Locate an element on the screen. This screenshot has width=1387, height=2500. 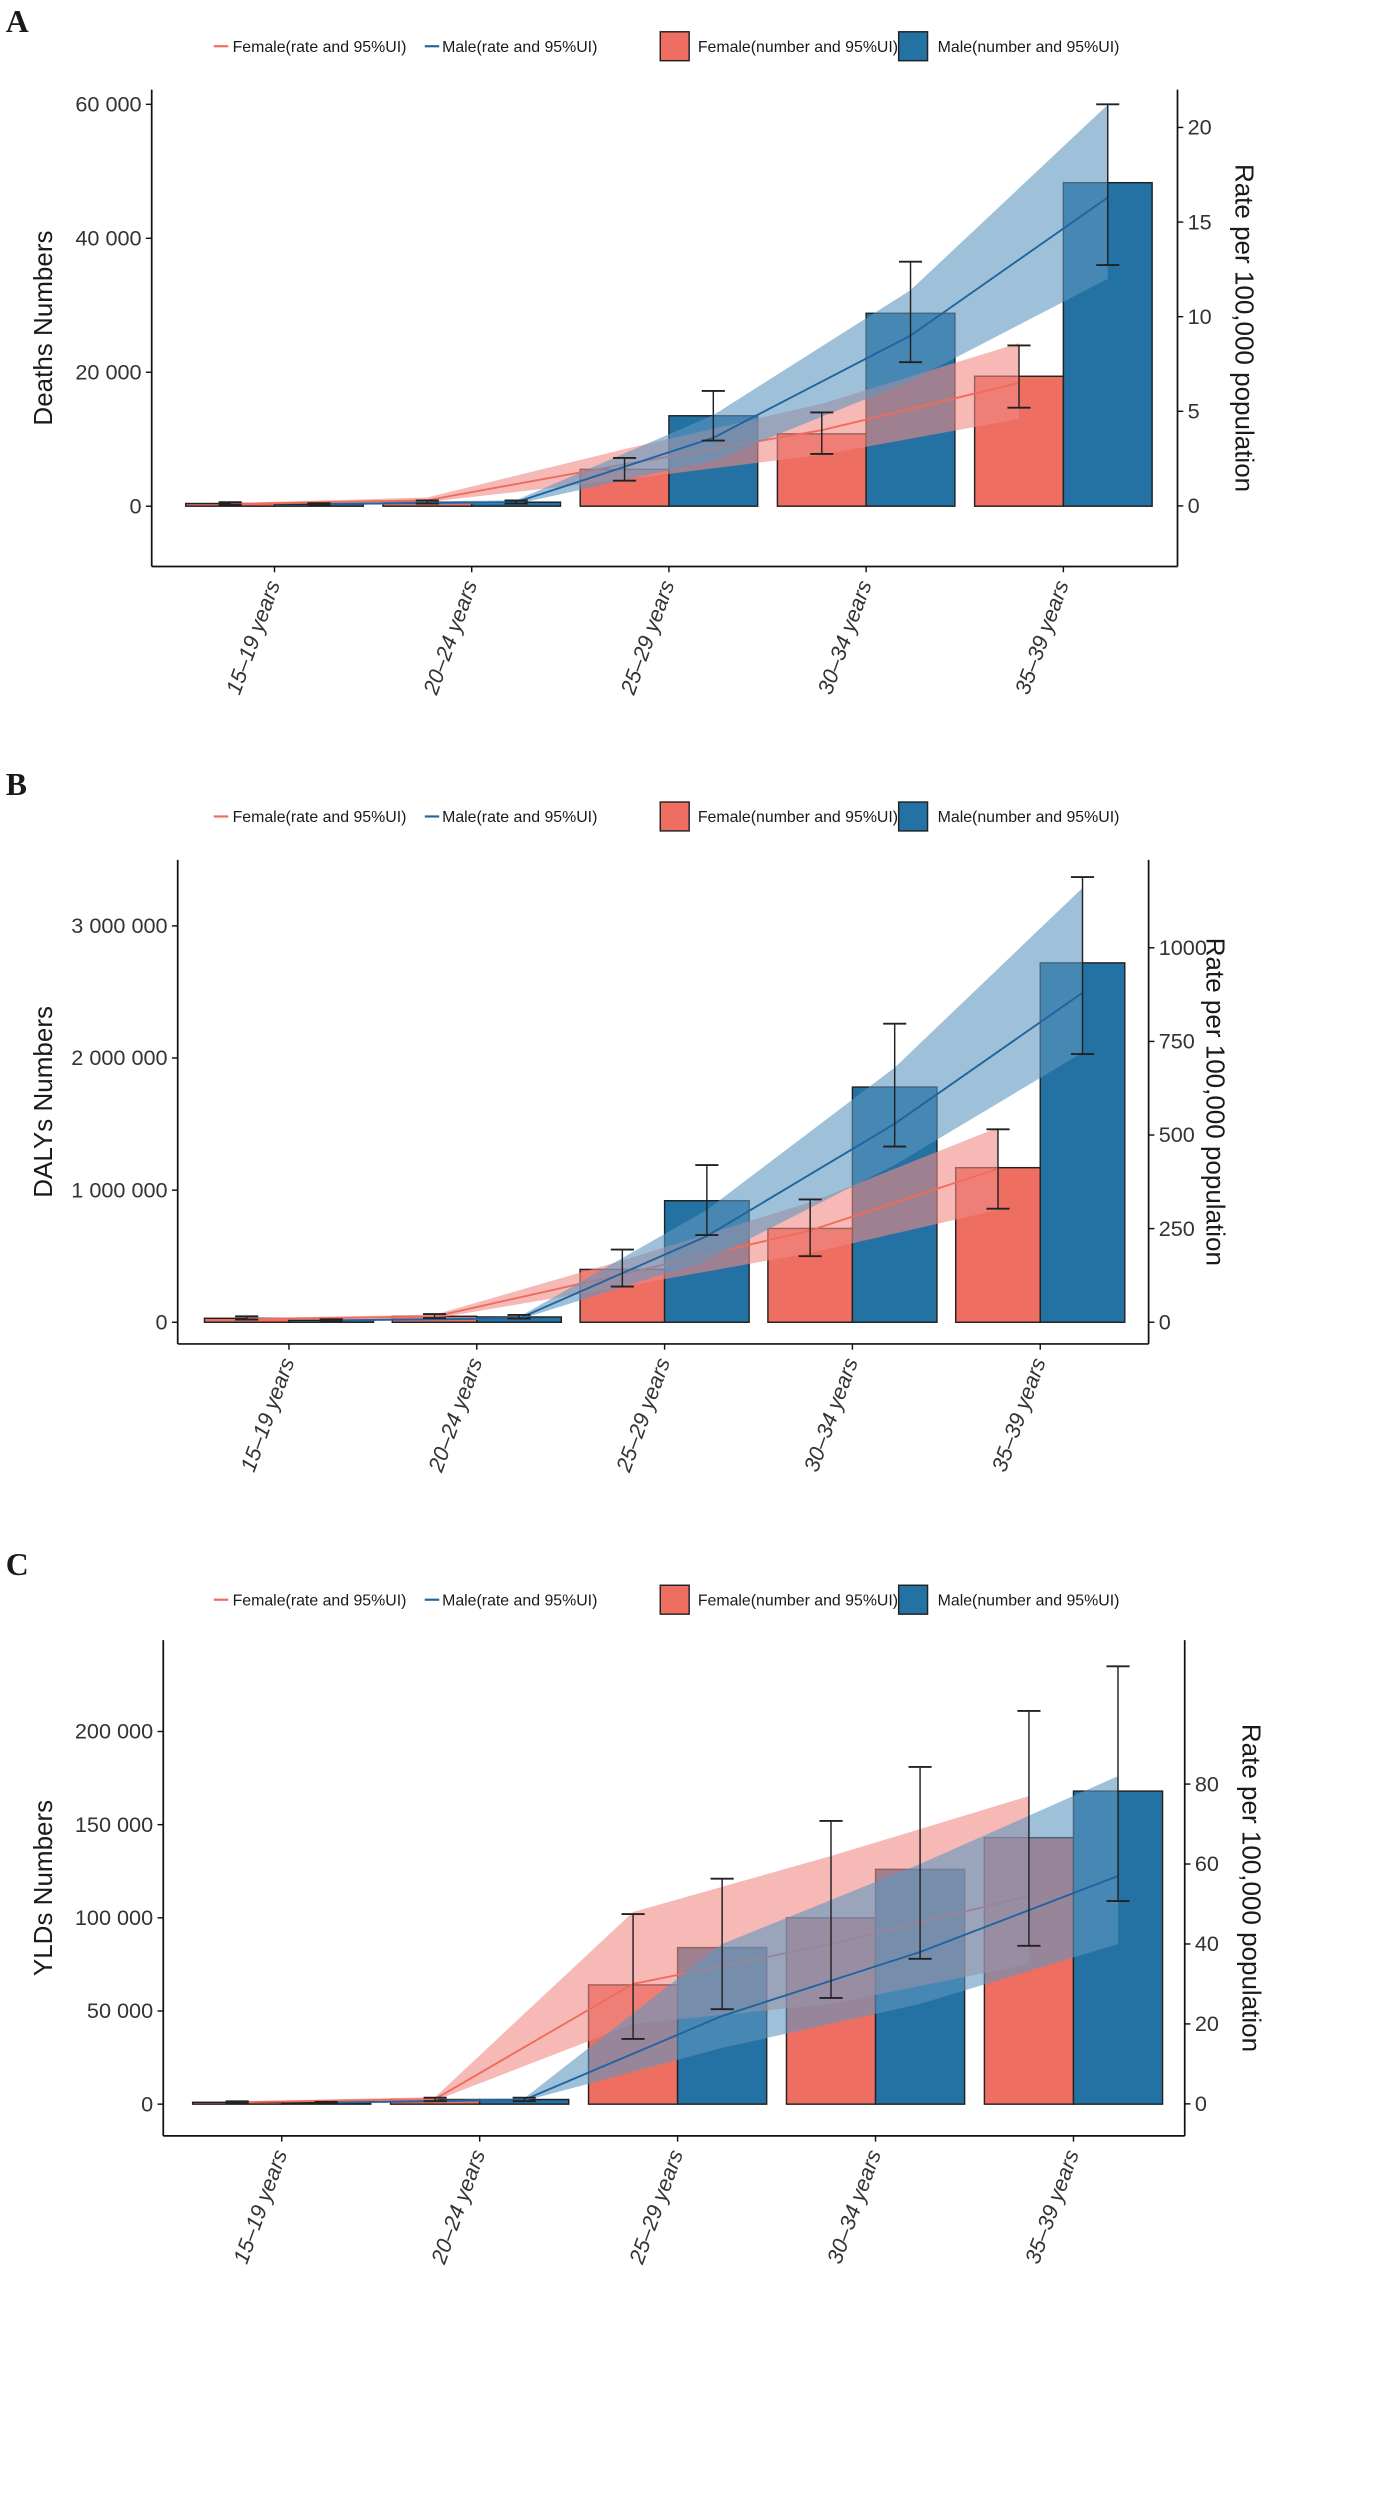
y2-tick-label: 10 is located at coordinates (1200, 316).